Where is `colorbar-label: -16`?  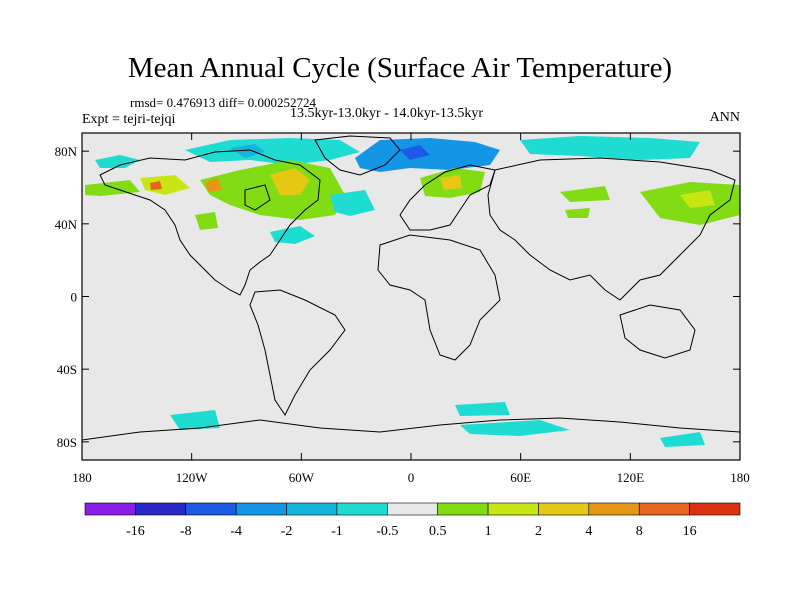 colorbar-label: -16 is located at coordinates (135, 531).